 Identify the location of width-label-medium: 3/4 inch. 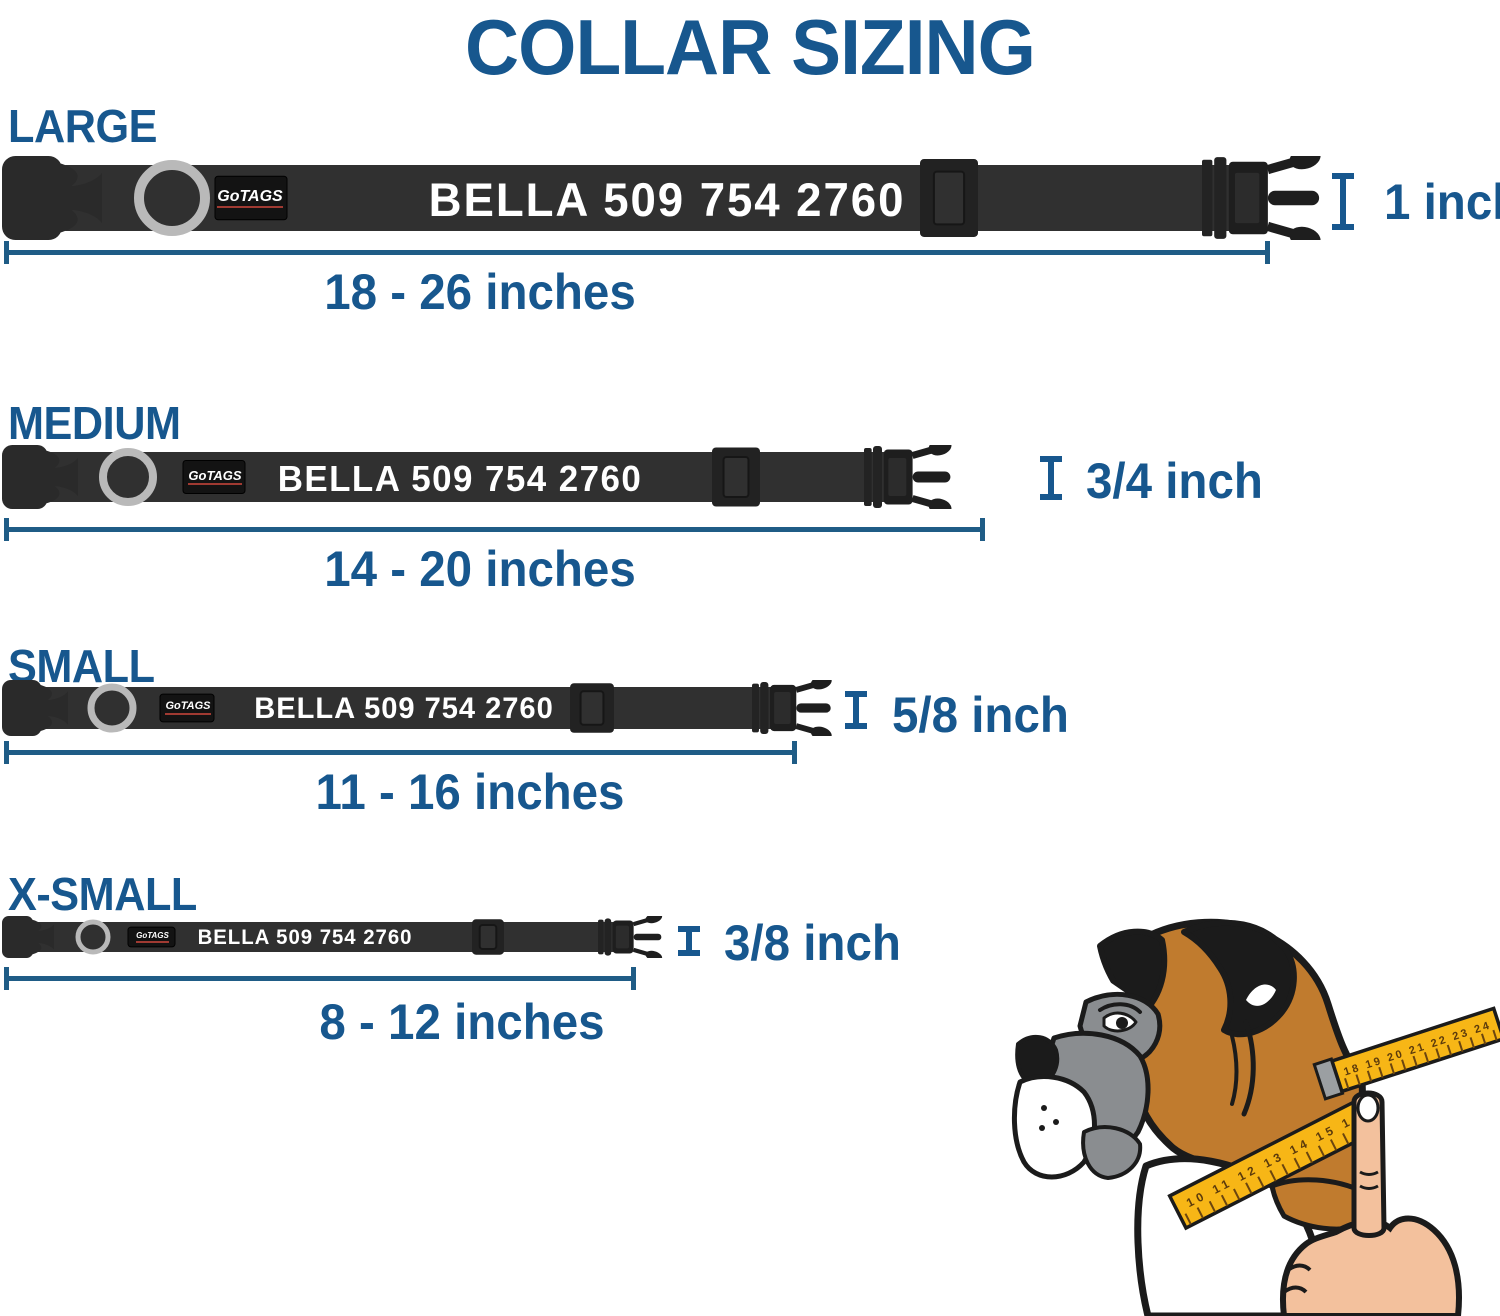
(1174, 481).